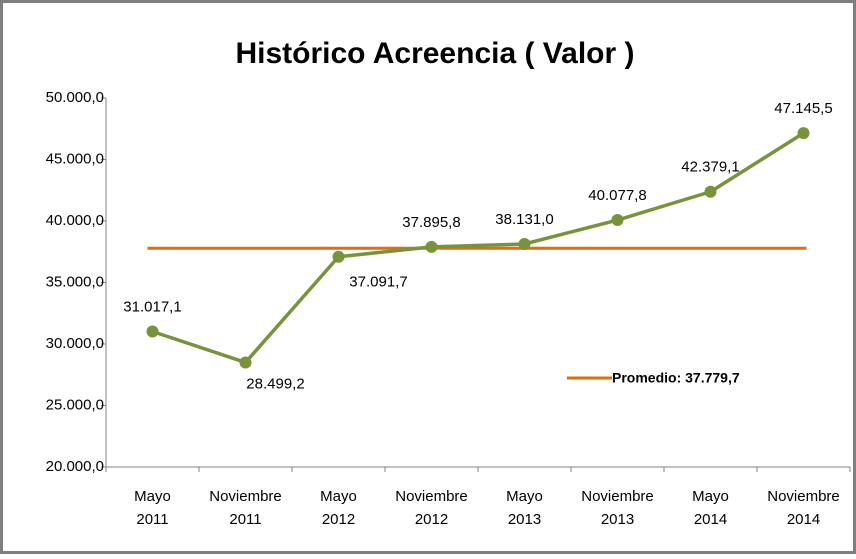 The image size is (856, 559). What do you see at coordinates (378, 282) in the screenshot?
I see `data-label: 37.091,7` at bounding box center [378, 282].